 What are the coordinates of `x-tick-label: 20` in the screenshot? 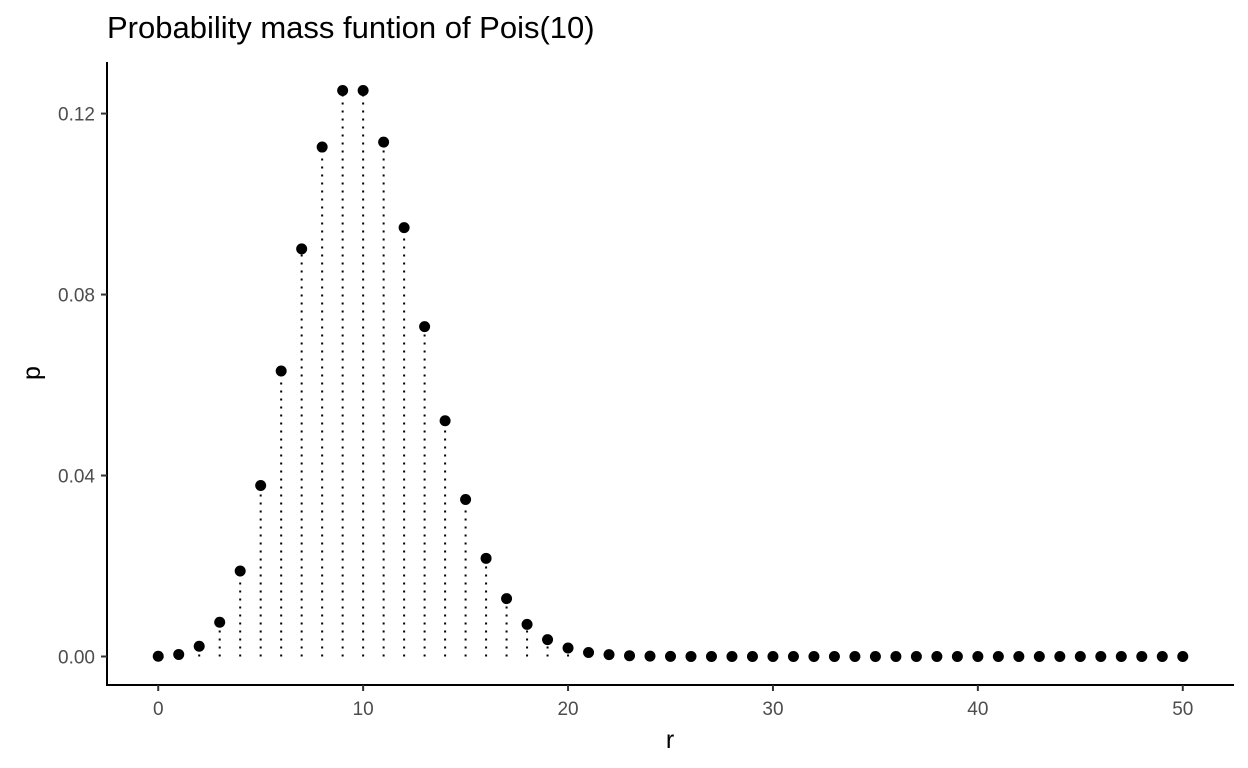 It's located at (567, 709).